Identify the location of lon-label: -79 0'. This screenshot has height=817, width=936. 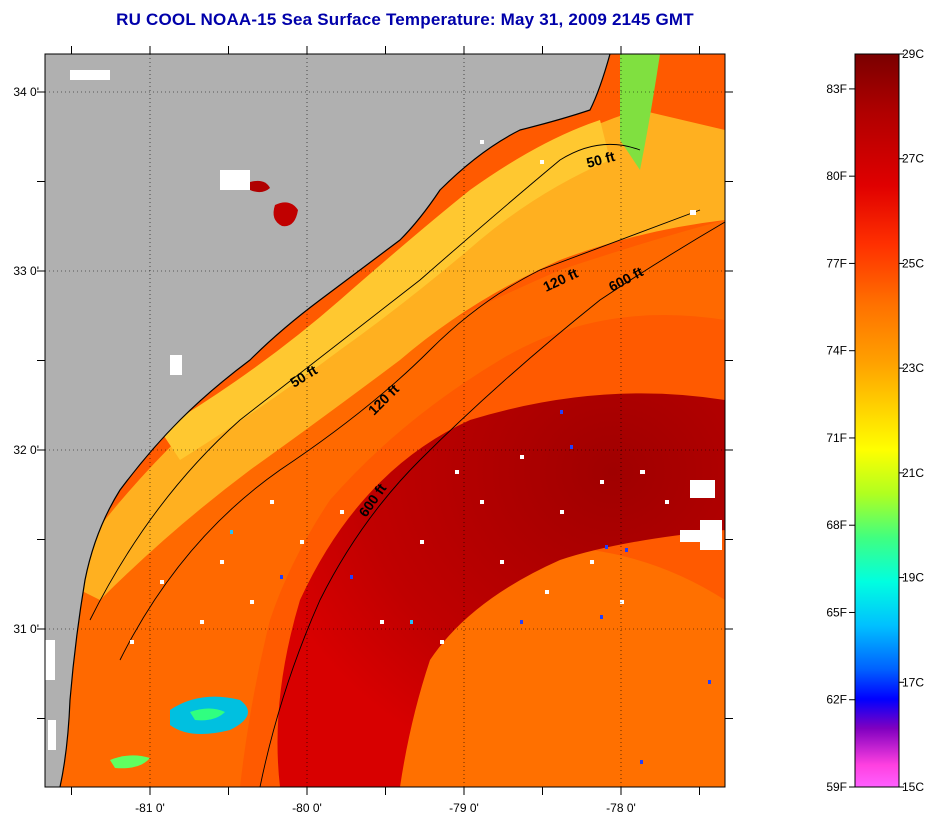
(464, 808).